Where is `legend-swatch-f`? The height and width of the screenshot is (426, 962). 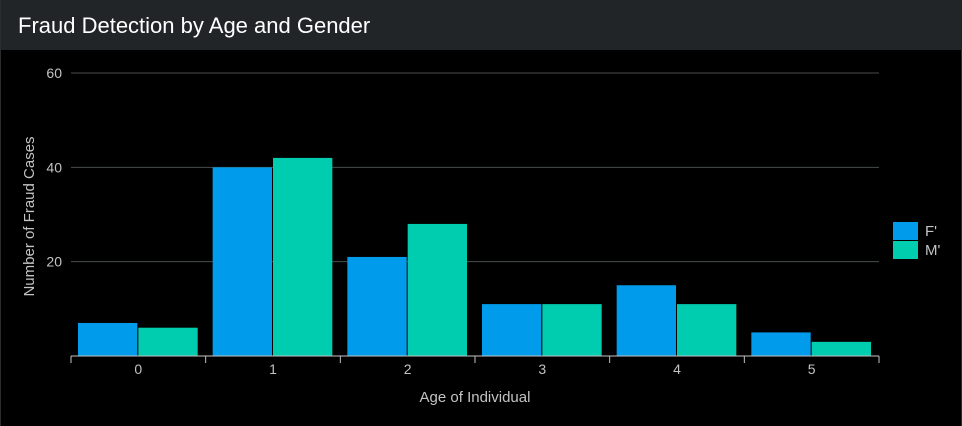
legend-swatch-f is located at coordinates (905, 231).